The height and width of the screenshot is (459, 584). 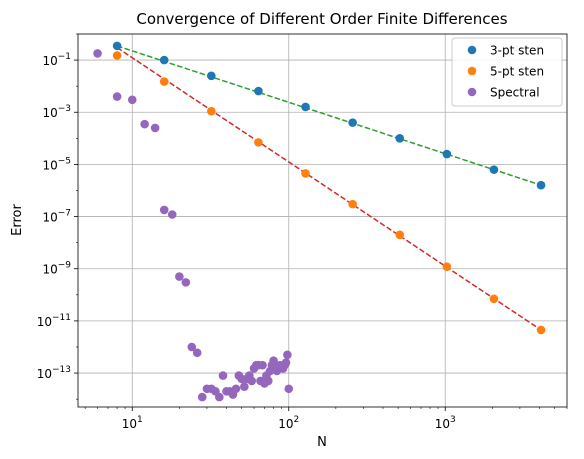 What do you see at coordinates (322, 442) in the screenshot?
I see `x-axis-label: N` at bounding box center [322, 442].